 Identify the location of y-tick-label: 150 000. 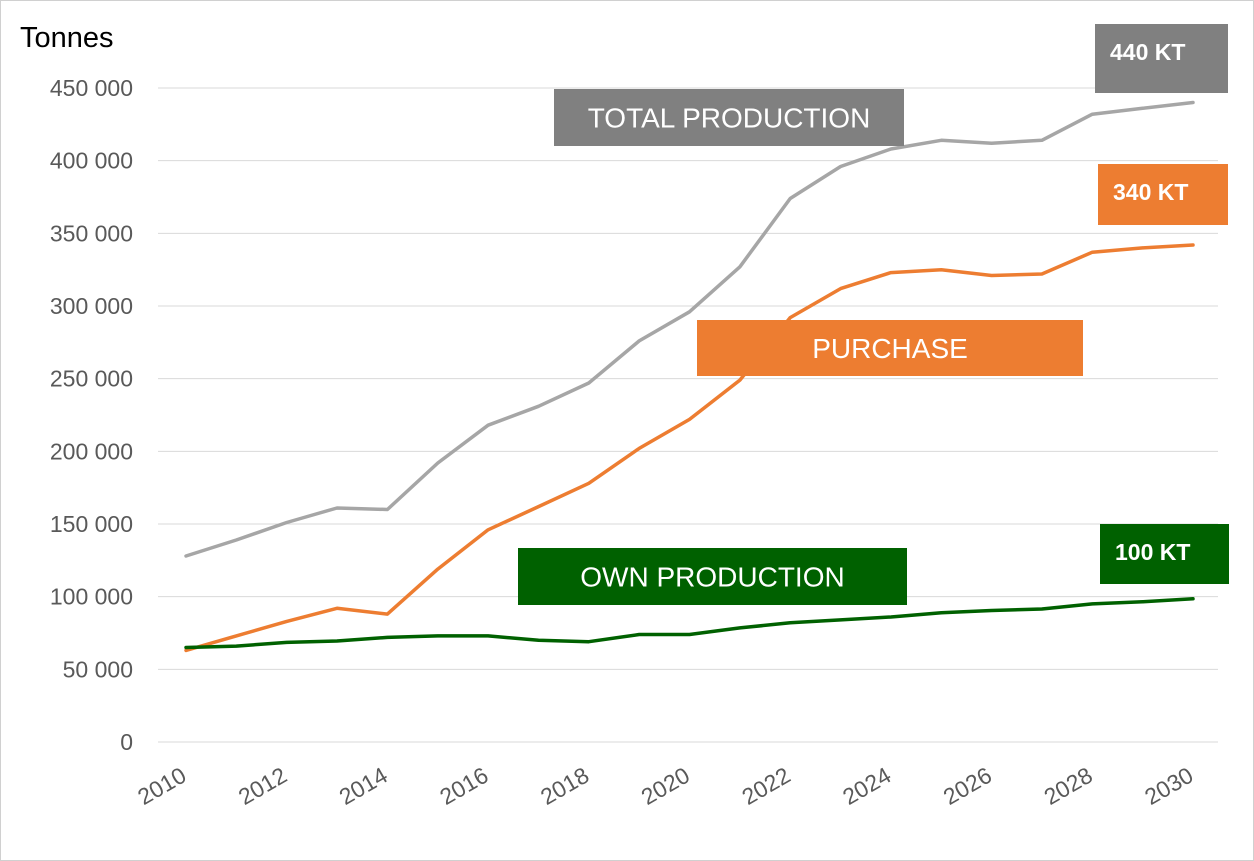
(91, 524).